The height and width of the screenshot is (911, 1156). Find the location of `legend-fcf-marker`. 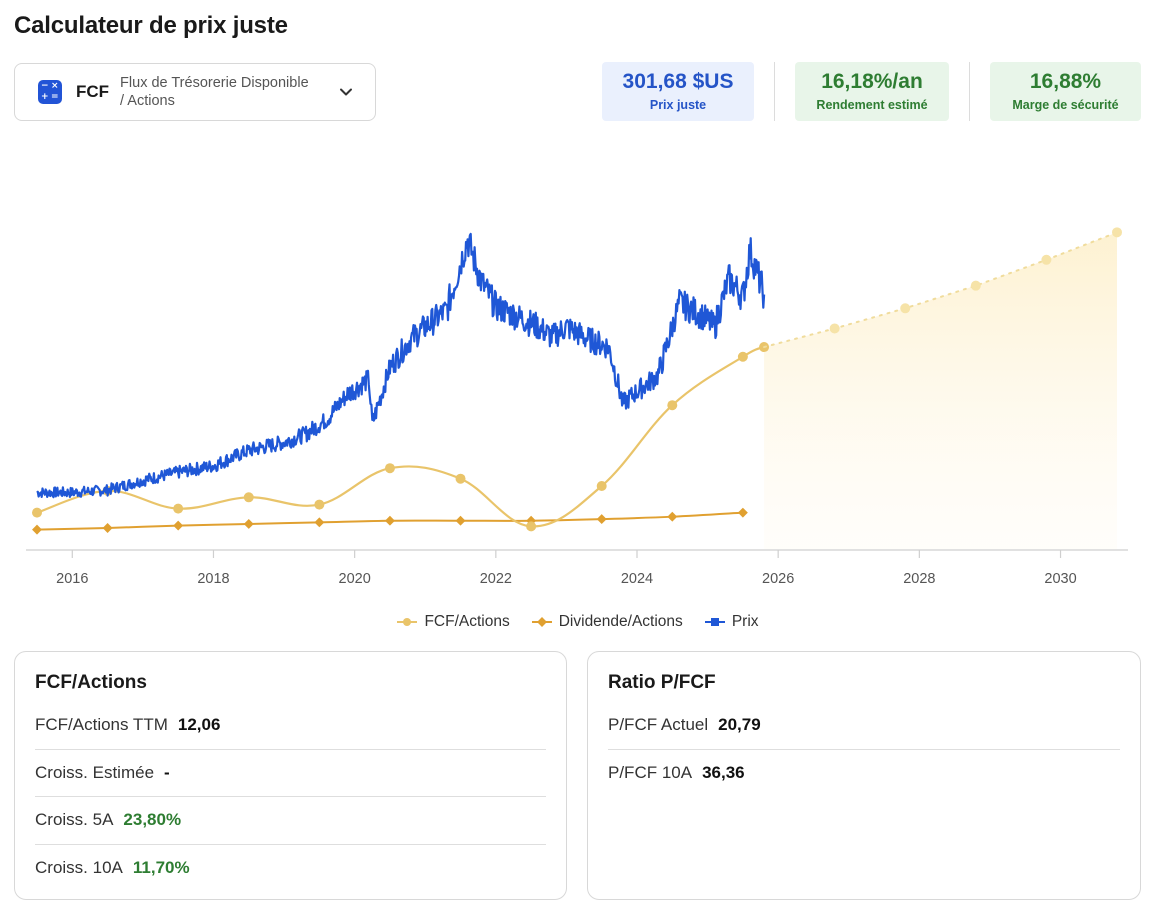

legend-fcf-marker is located at coordinates (407, 622).